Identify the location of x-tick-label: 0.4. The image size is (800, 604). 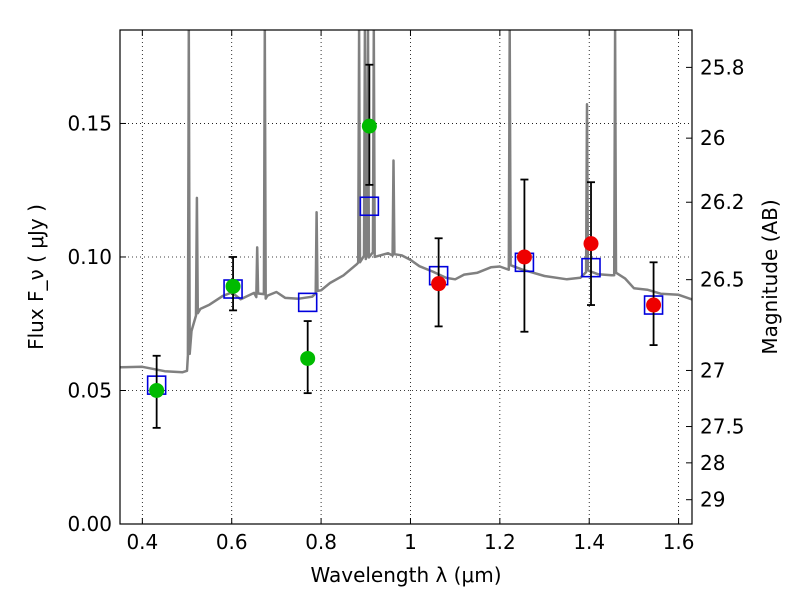
(142, 542).